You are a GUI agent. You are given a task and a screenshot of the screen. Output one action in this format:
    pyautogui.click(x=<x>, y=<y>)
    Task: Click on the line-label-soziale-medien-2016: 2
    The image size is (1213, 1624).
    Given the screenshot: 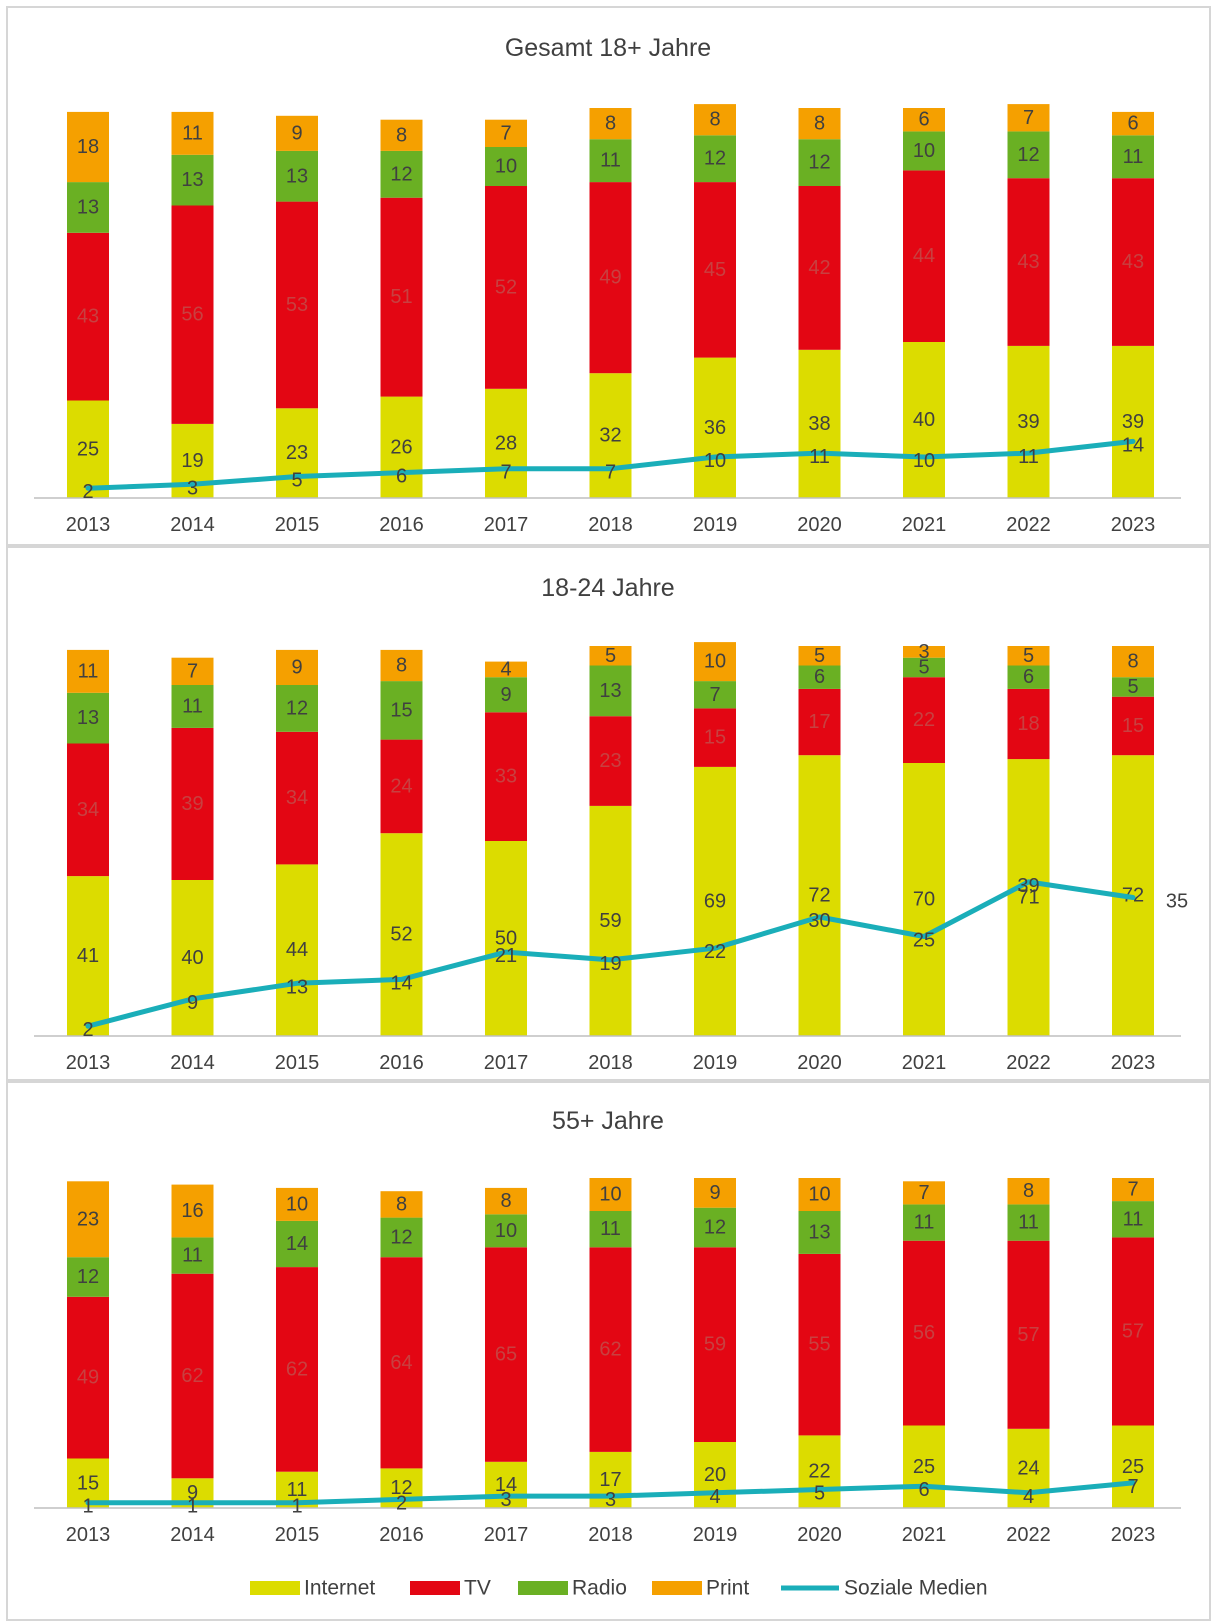 What is the action you would take?
    pyautogui.click(x=401, y=1503)
    